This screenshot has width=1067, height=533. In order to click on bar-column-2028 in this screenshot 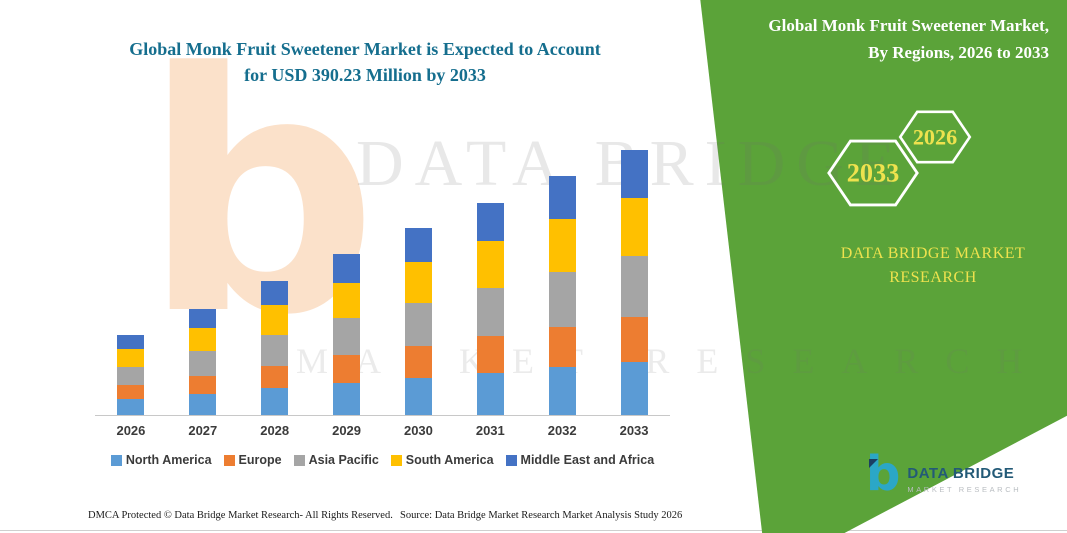, I will do `click(275, 348)`.